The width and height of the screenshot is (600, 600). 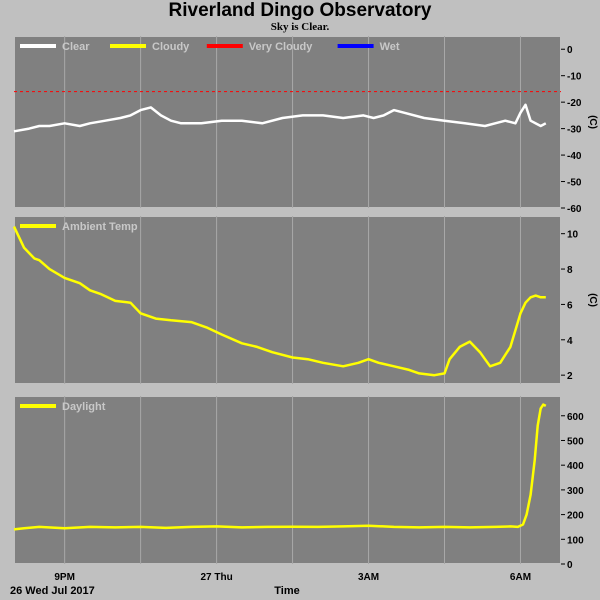 I want to click on y-tick-label: 2, so click(x=570, y=376).